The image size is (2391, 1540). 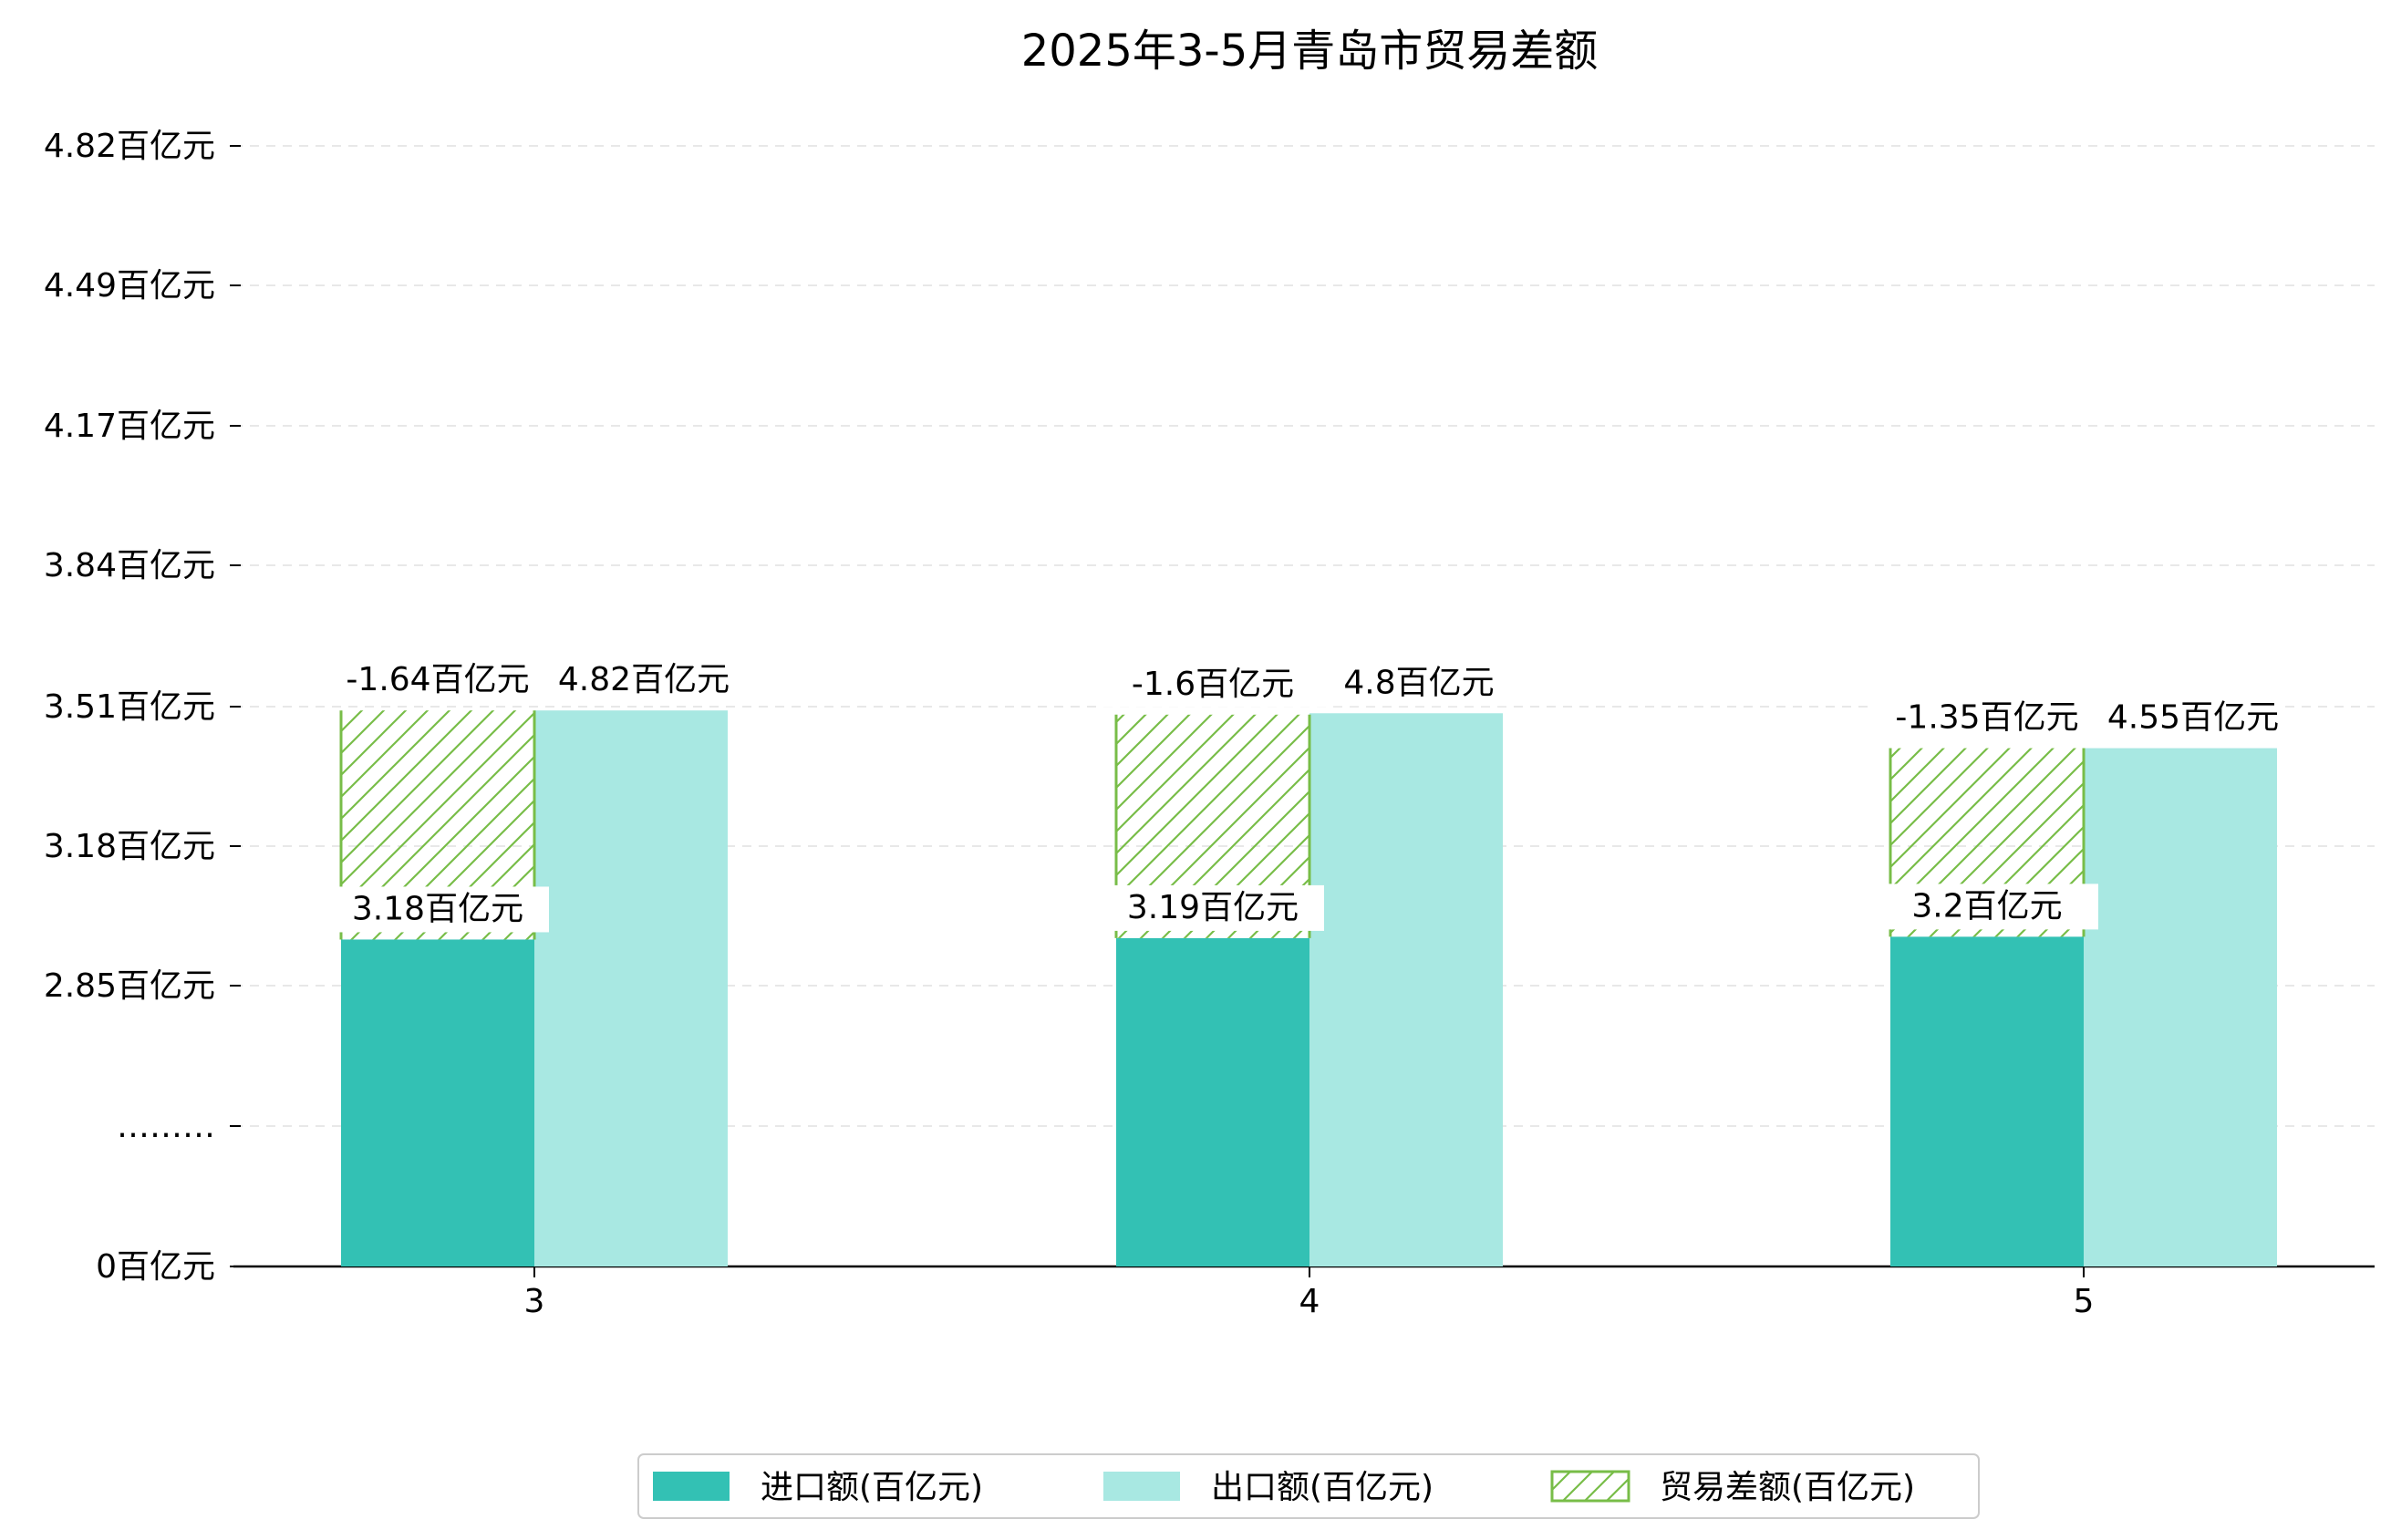 I want to click on legend-balance-swatch, so click(x=1590, y=1486).